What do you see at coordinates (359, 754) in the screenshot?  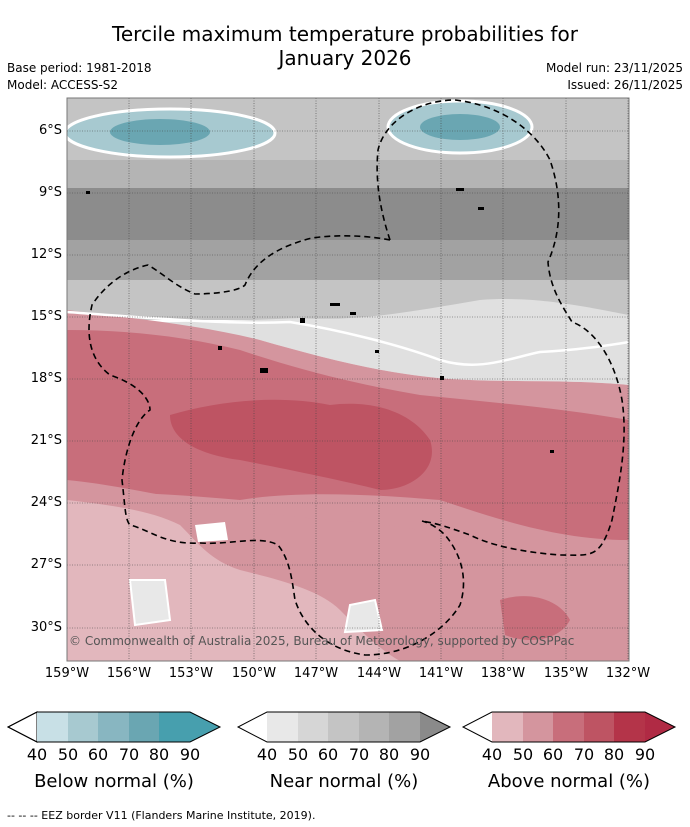 I see `legend-near-tick: 70` at bounding box center [359, 754].